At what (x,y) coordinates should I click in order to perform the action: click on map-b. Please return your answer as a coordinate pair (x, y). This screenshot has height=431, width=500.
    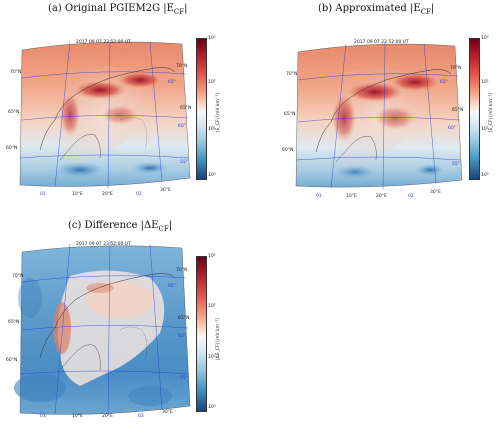
    Looking at the image, I should click on (379, 116).